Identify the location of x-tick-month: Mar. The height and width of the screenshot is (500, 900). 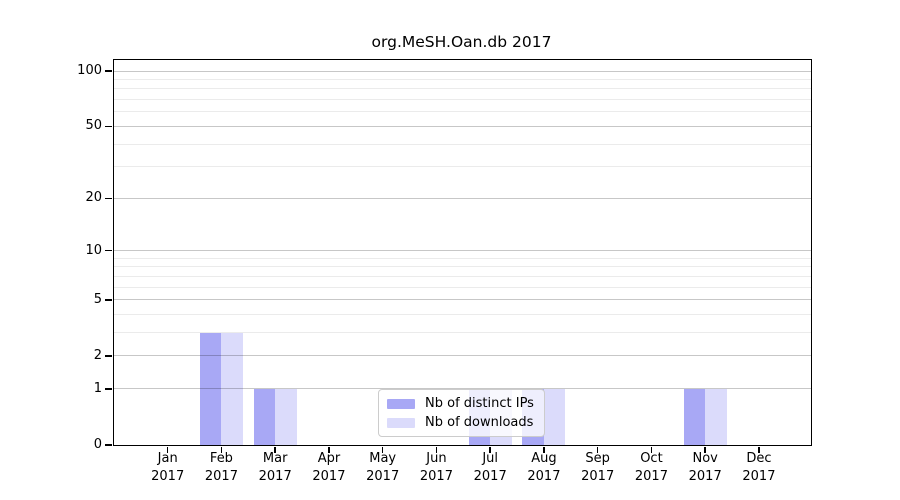
(275, 458).